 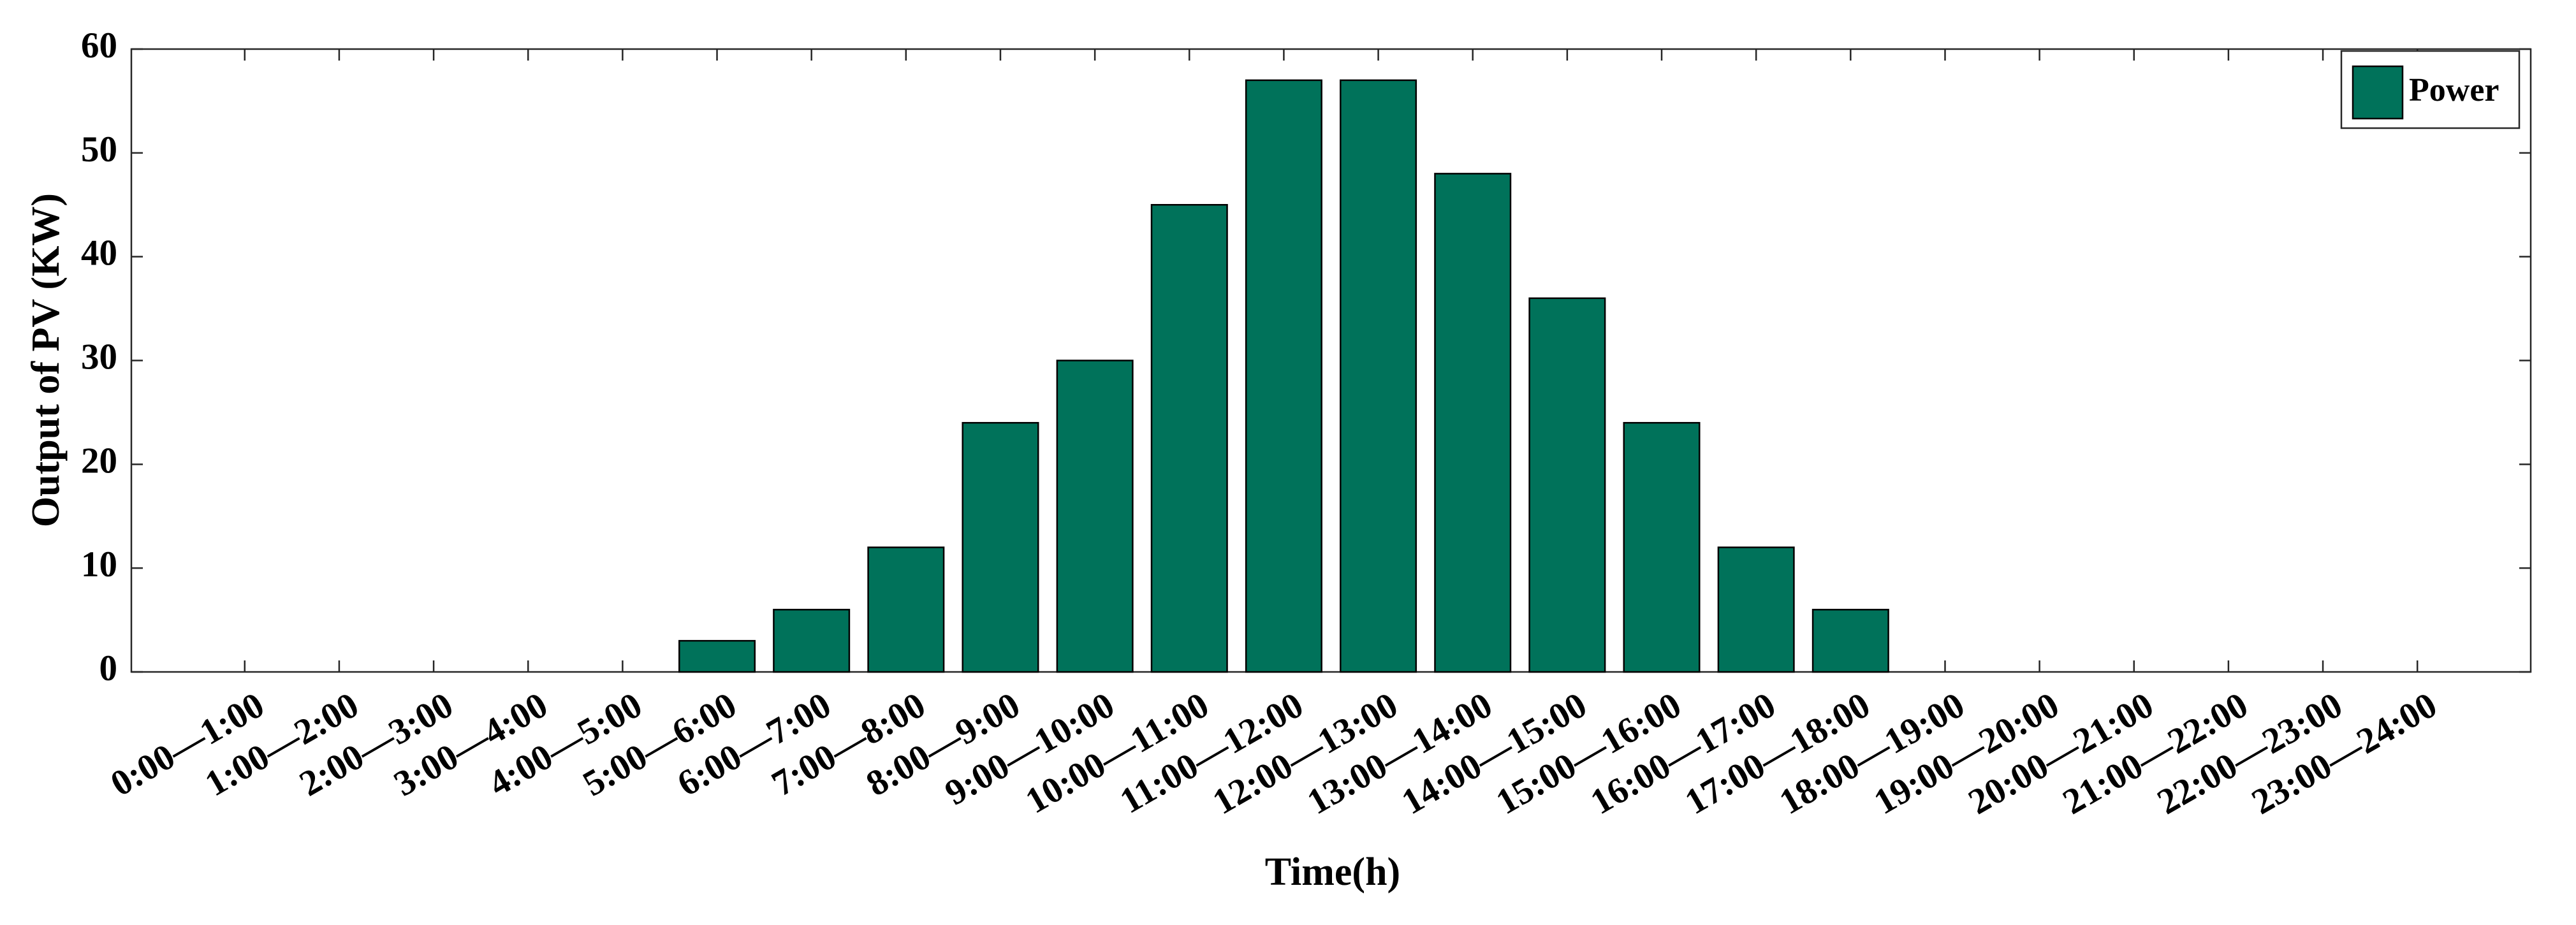 What do you see at coordinates (99, 357) in the screenshot?
I see `y-tick-label: 30` at bounding box center [99, 357].